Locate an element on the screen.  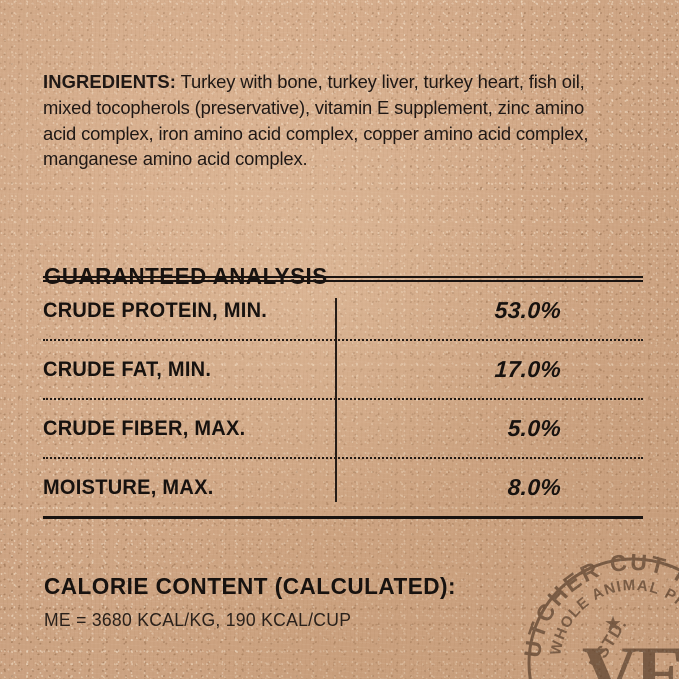
seal-monogram: VE is located at coordinates (630, 654).